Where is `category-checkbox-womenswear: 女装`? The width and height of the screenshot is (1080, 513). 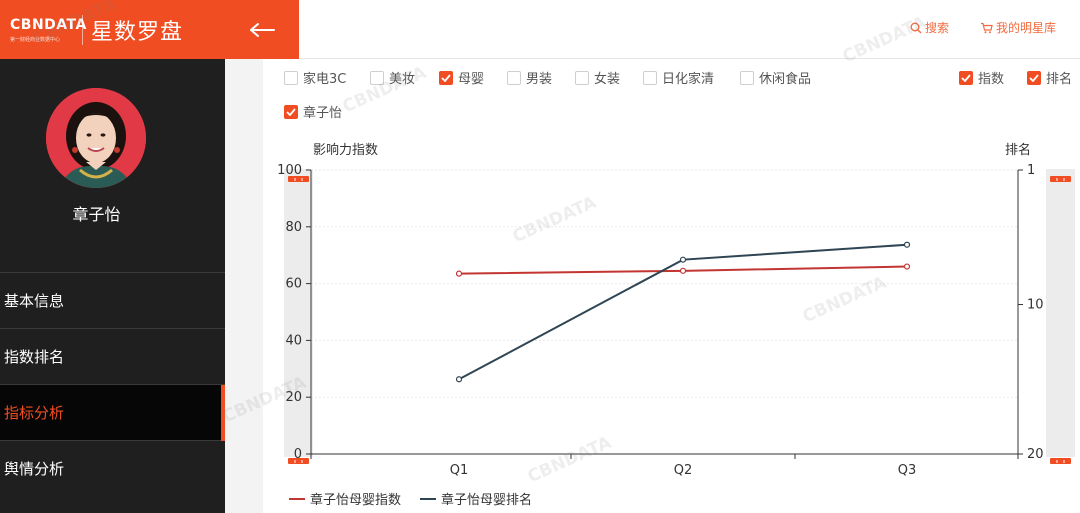
category-checkbox-womenswear: 女装 is located at coordinates (597, 77).